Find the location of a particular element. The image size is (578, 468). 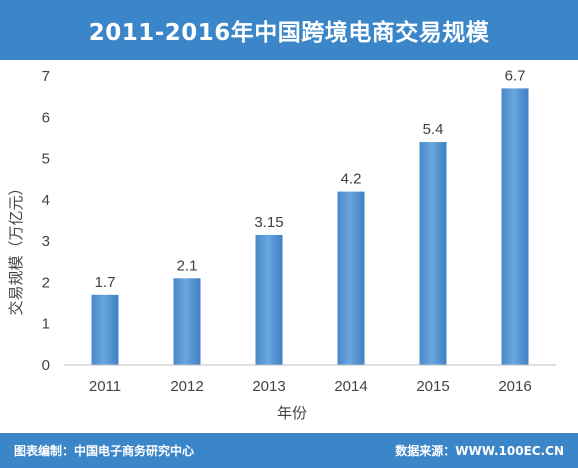

data-label-2016: 6.7 is located at coordinates (515, 75).